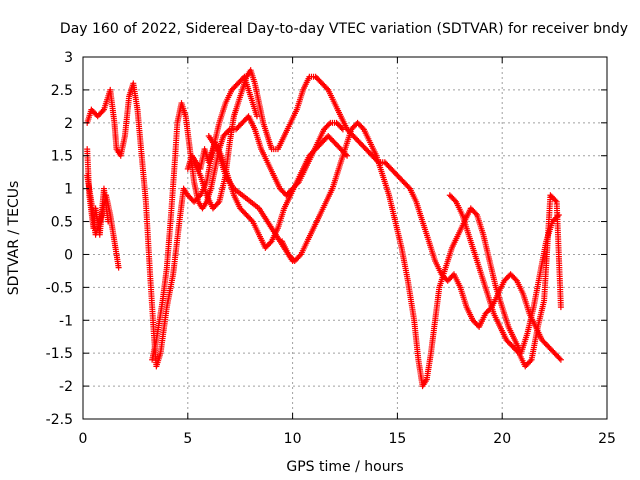  What do you see at coordinates (187, 439) in the screenshot?
I see `x-tick-label: 5` at bounding box center [187, 439].